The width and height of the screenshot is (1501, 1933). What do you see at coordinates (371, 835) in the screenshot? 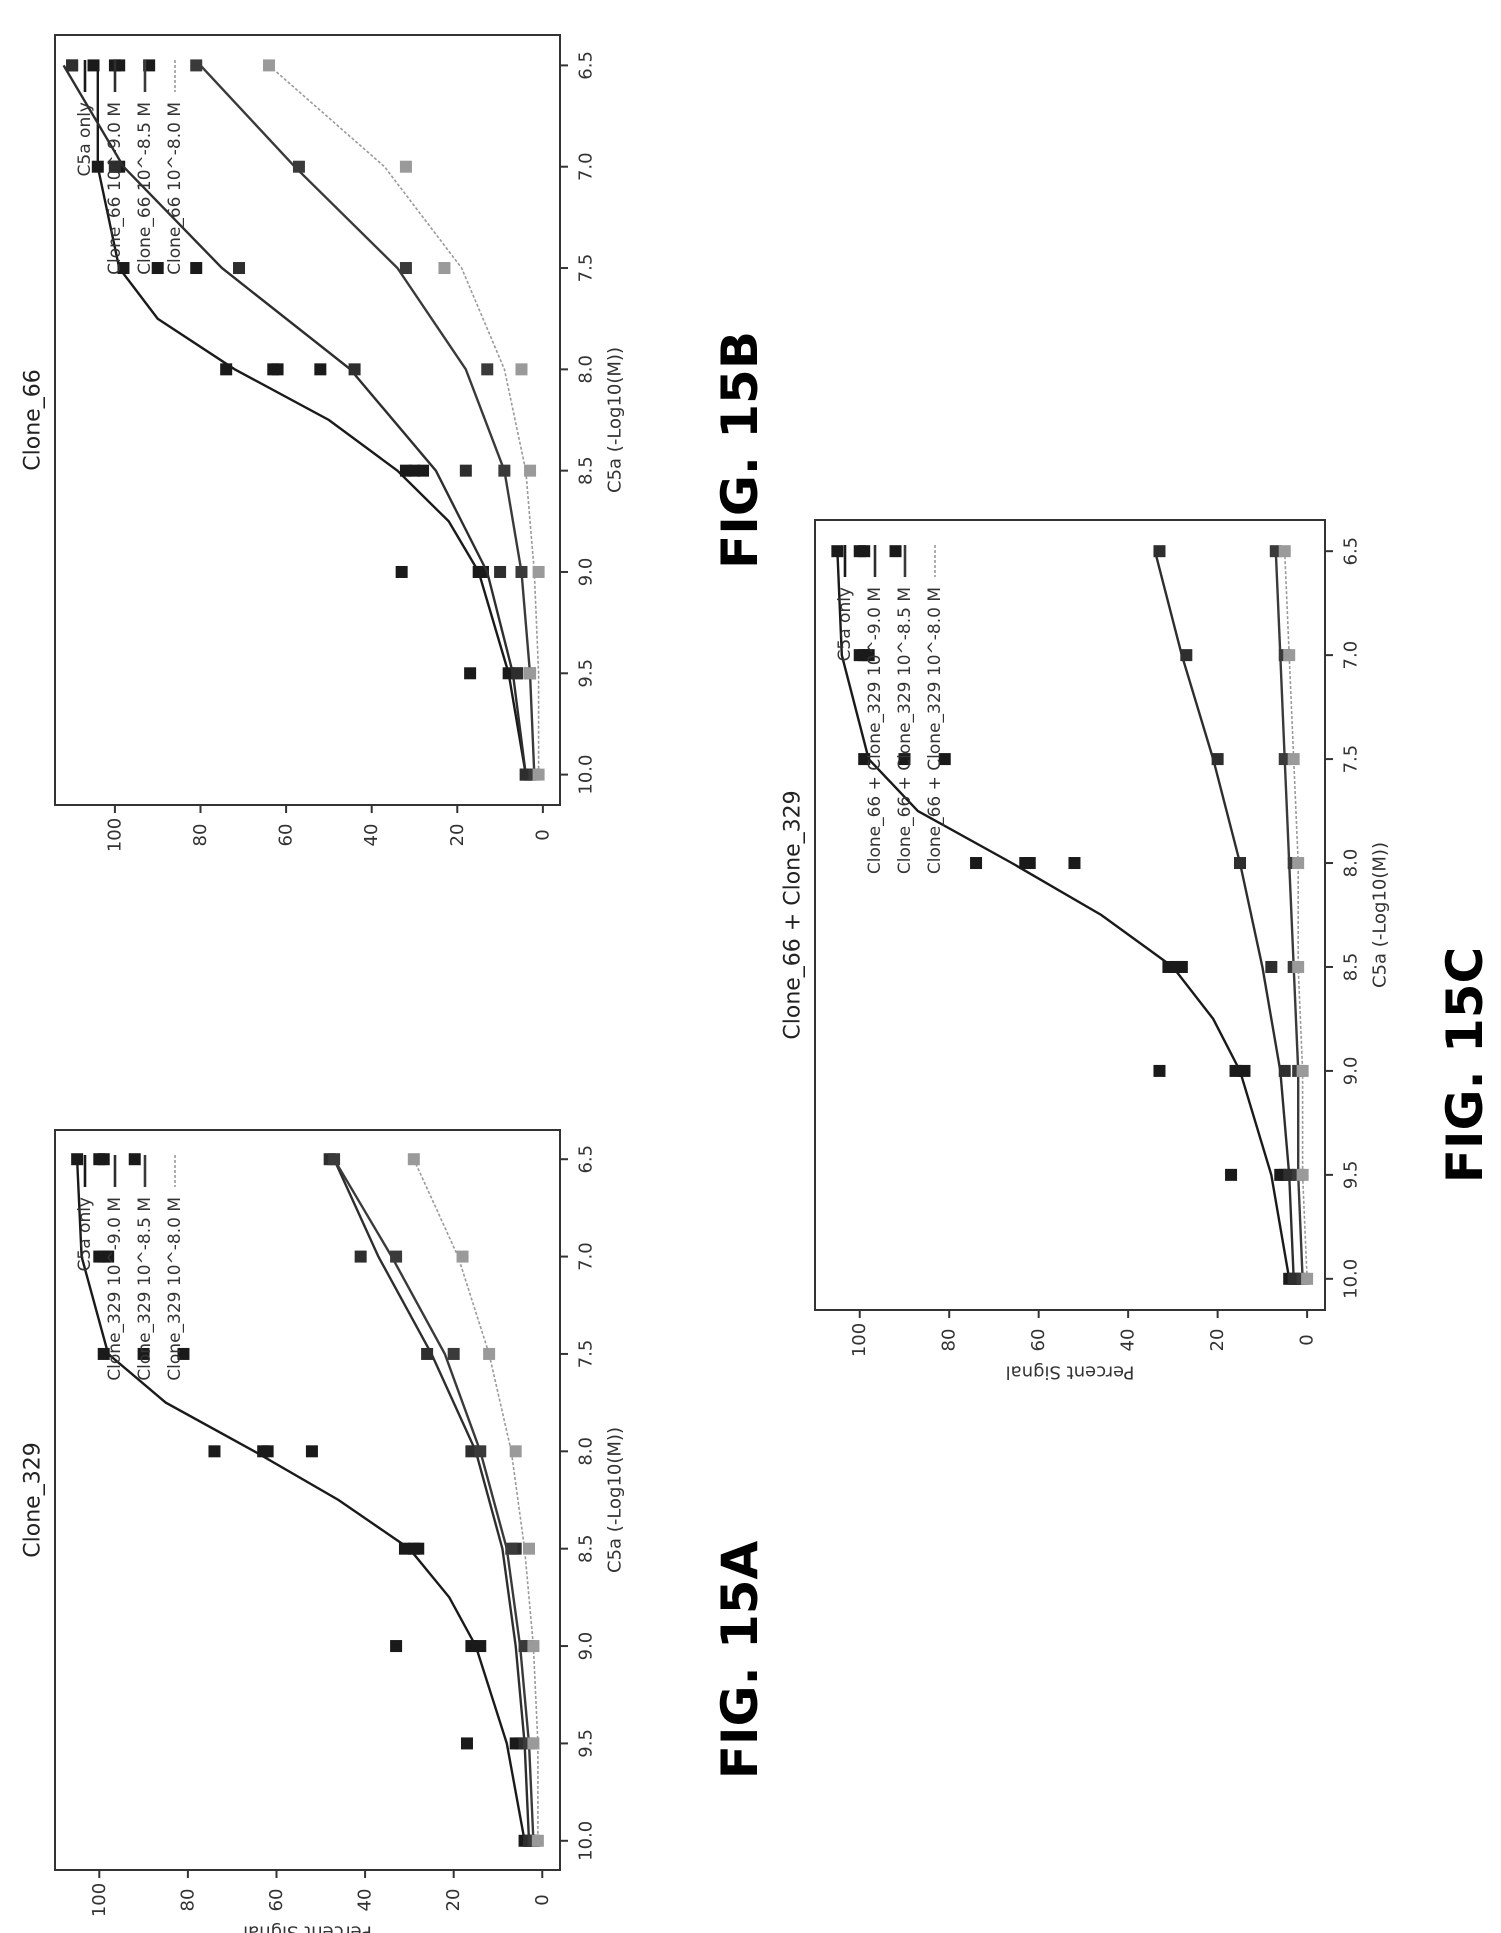
I see `y-tick-label: 40` at bounding box center [371, 835].